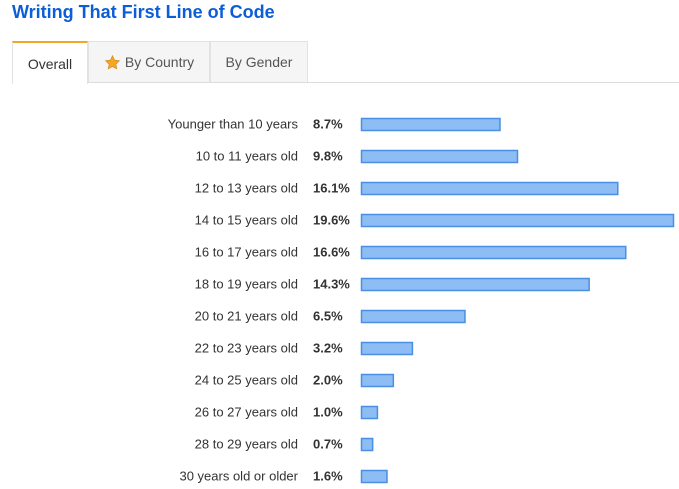 The height and width of the screenshot is (489, 679). Describe the element at coordinates (328, 476) in the screenshot. I see `value-label: 1.6%` at that location.